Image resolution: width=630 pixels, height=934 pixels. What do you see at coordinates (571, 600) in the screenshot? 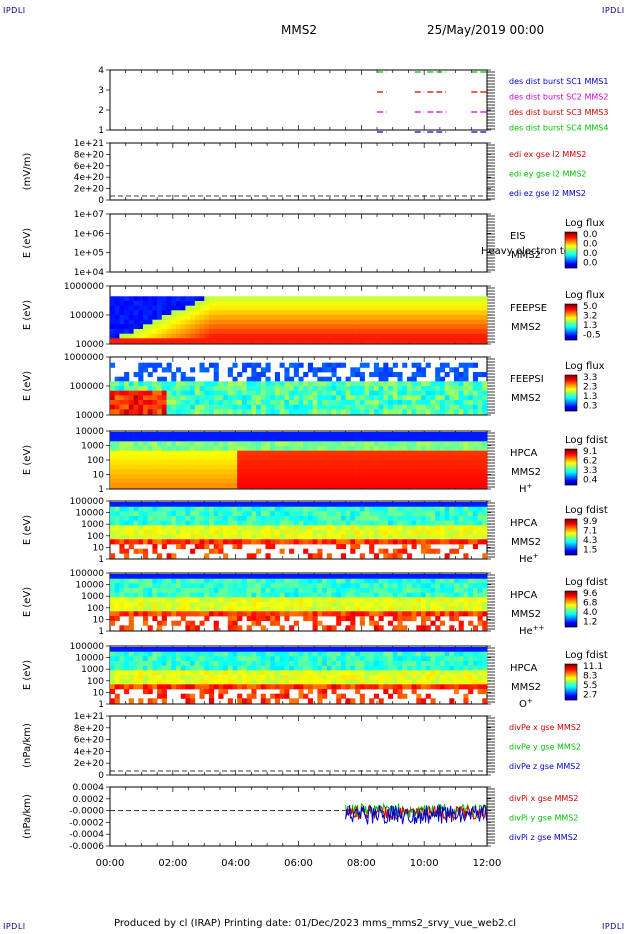
I see `hpca_he2-colorbar-step` at bounding box center [571, 600].